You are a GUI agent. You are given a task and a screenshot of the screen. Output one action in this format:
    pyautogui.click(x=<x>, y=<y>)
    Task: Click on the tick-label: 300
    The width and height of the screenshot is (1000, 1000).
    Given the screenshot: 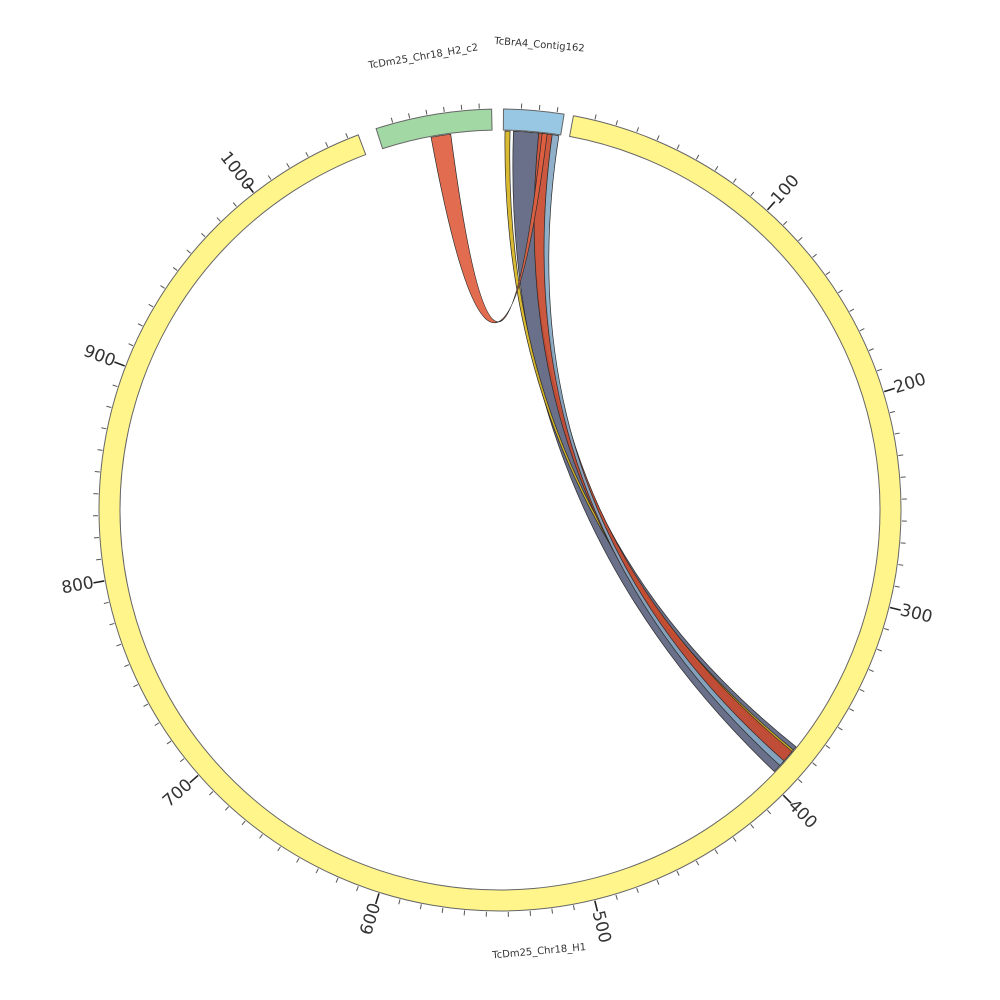 What is the action you would take?
    pyautogui.click(x=916, y=613)
    